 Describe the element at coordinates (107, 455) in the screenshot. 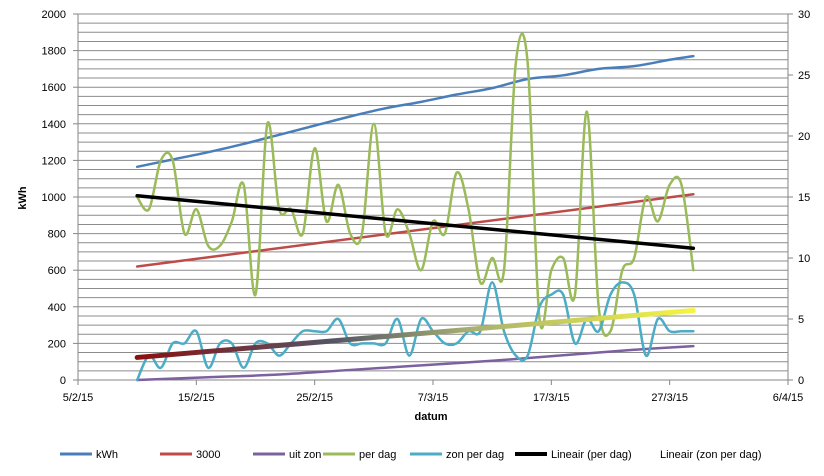

I see `legend-label: kWh` at that location.